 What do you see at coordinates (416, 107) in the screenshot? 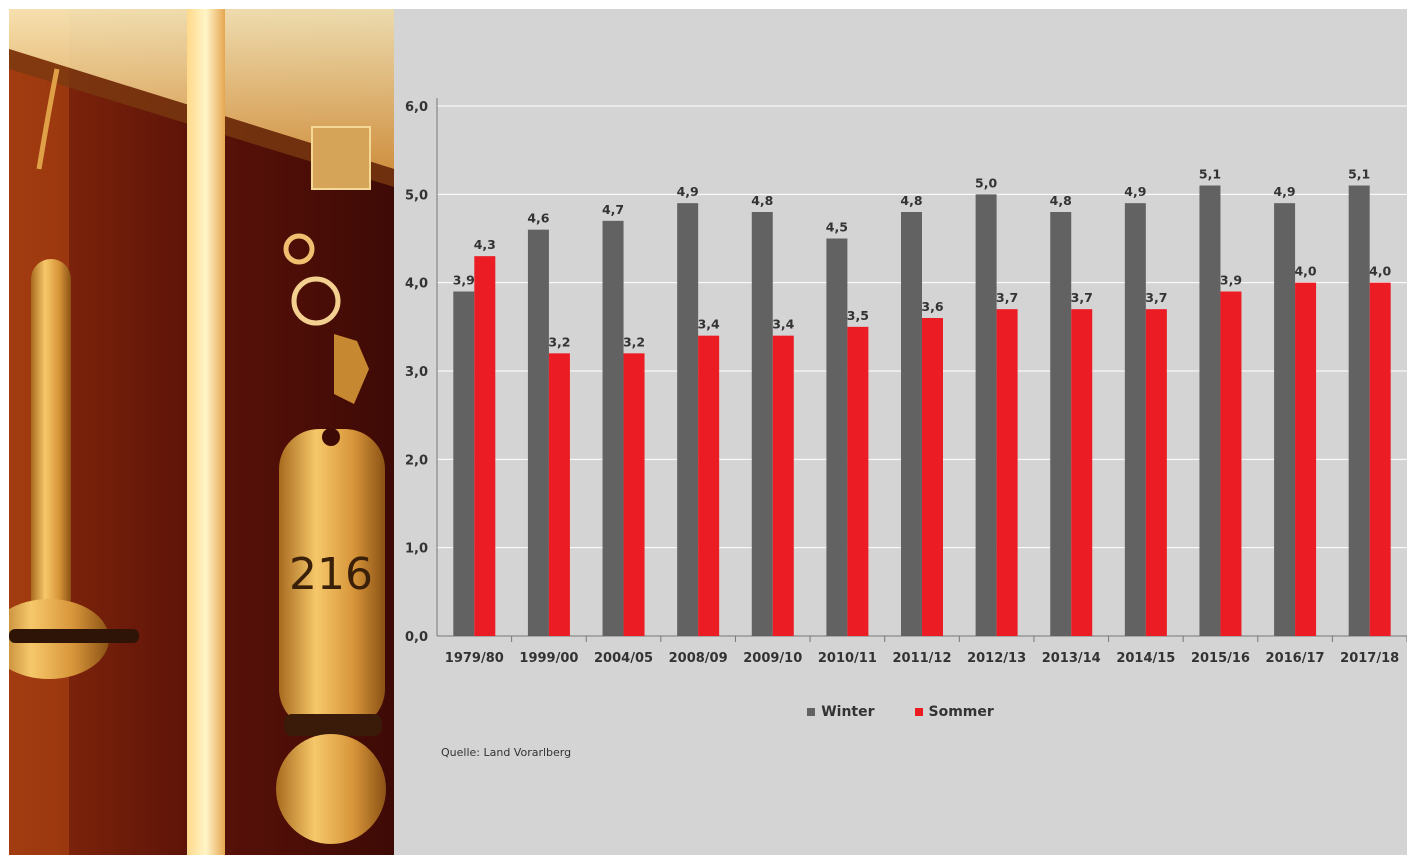
I see `y-tick-label: 6,0` at bounding box center [416, 107].